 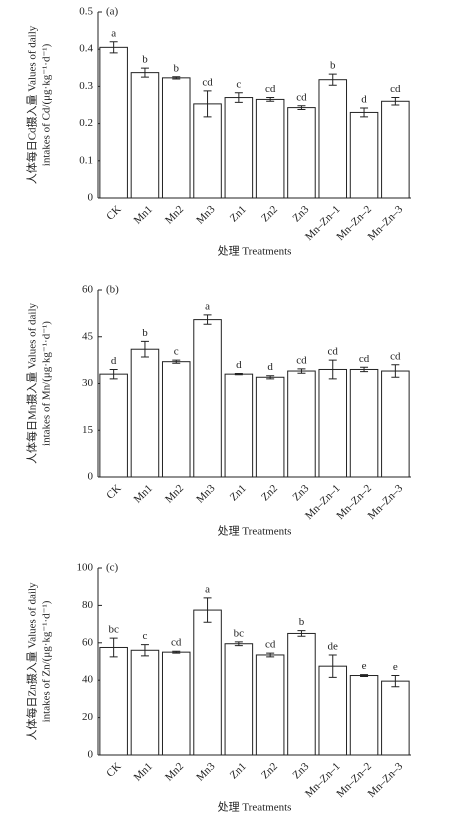 I want to click on y-tick-label: 45, so click(x=88, y=336).